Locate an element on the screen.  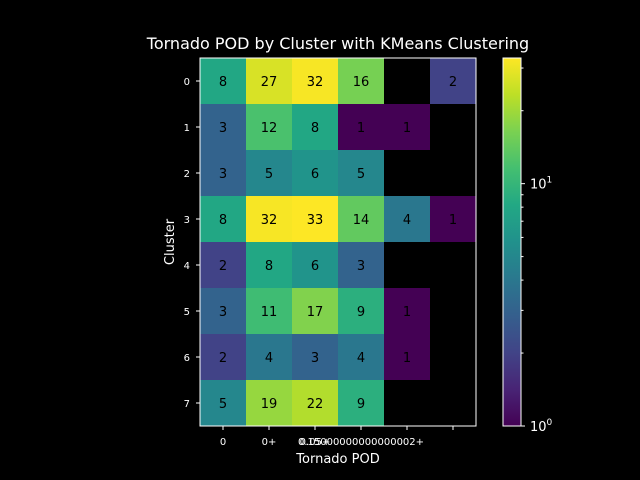
y-tick-label: 6 is located at coordinates (187, 358).